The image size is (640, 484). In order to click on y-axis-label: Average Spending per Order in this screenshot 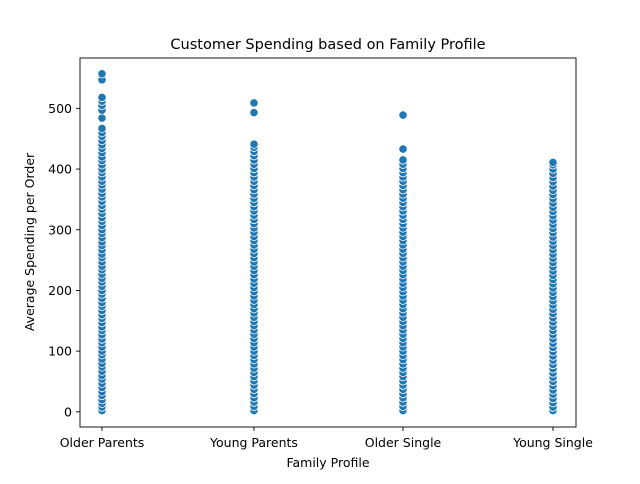, I will do `click(29, 241)`.